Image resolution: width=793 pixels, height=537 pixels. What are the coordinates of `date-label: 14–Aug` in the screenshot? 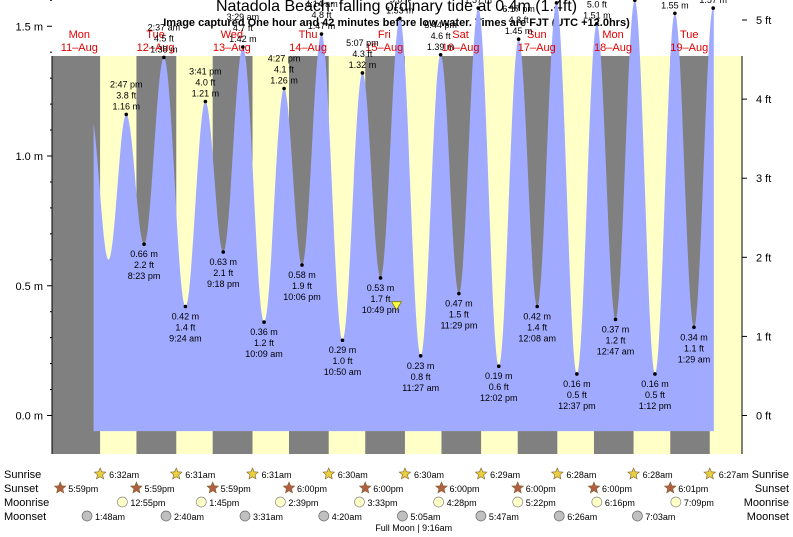 It's located at (308, 48).